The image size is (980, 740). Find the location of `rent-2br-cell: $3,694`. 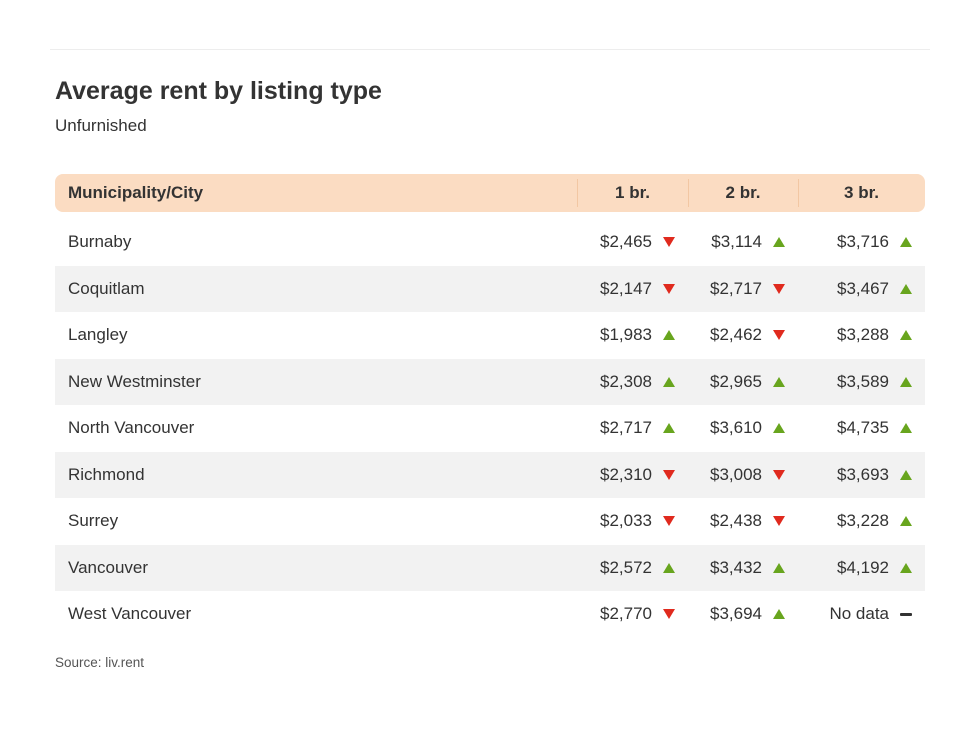

rent-2br-cell: $3,694 is located at coordinates (743, 614).